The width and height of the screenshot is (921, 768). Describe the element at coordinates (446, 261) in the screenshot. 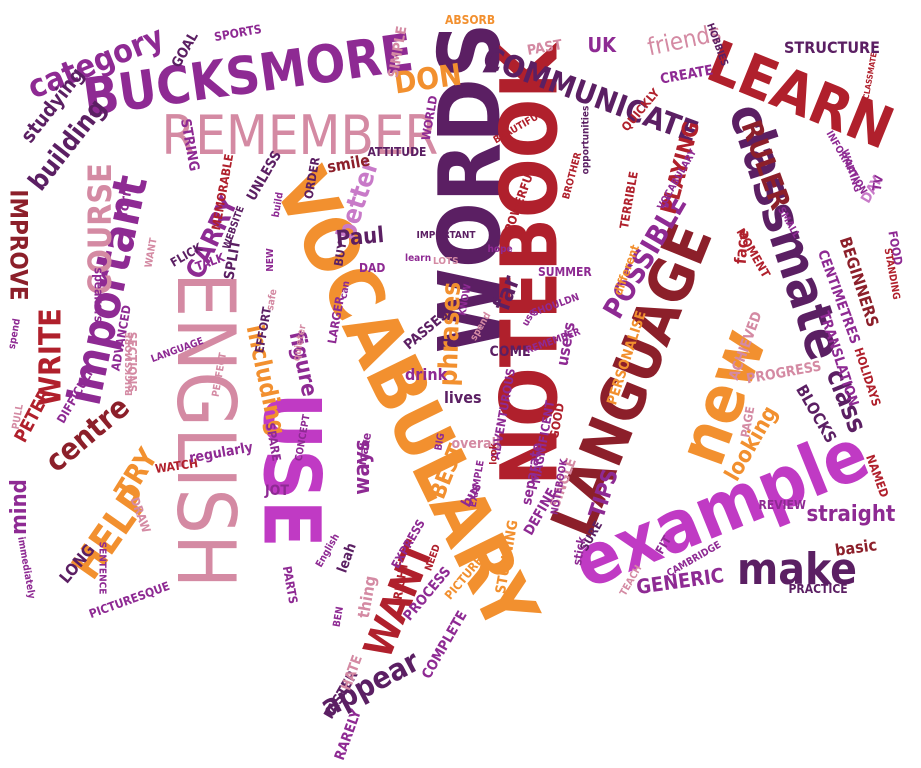

I see `cloud-word: LOTS` at that location.